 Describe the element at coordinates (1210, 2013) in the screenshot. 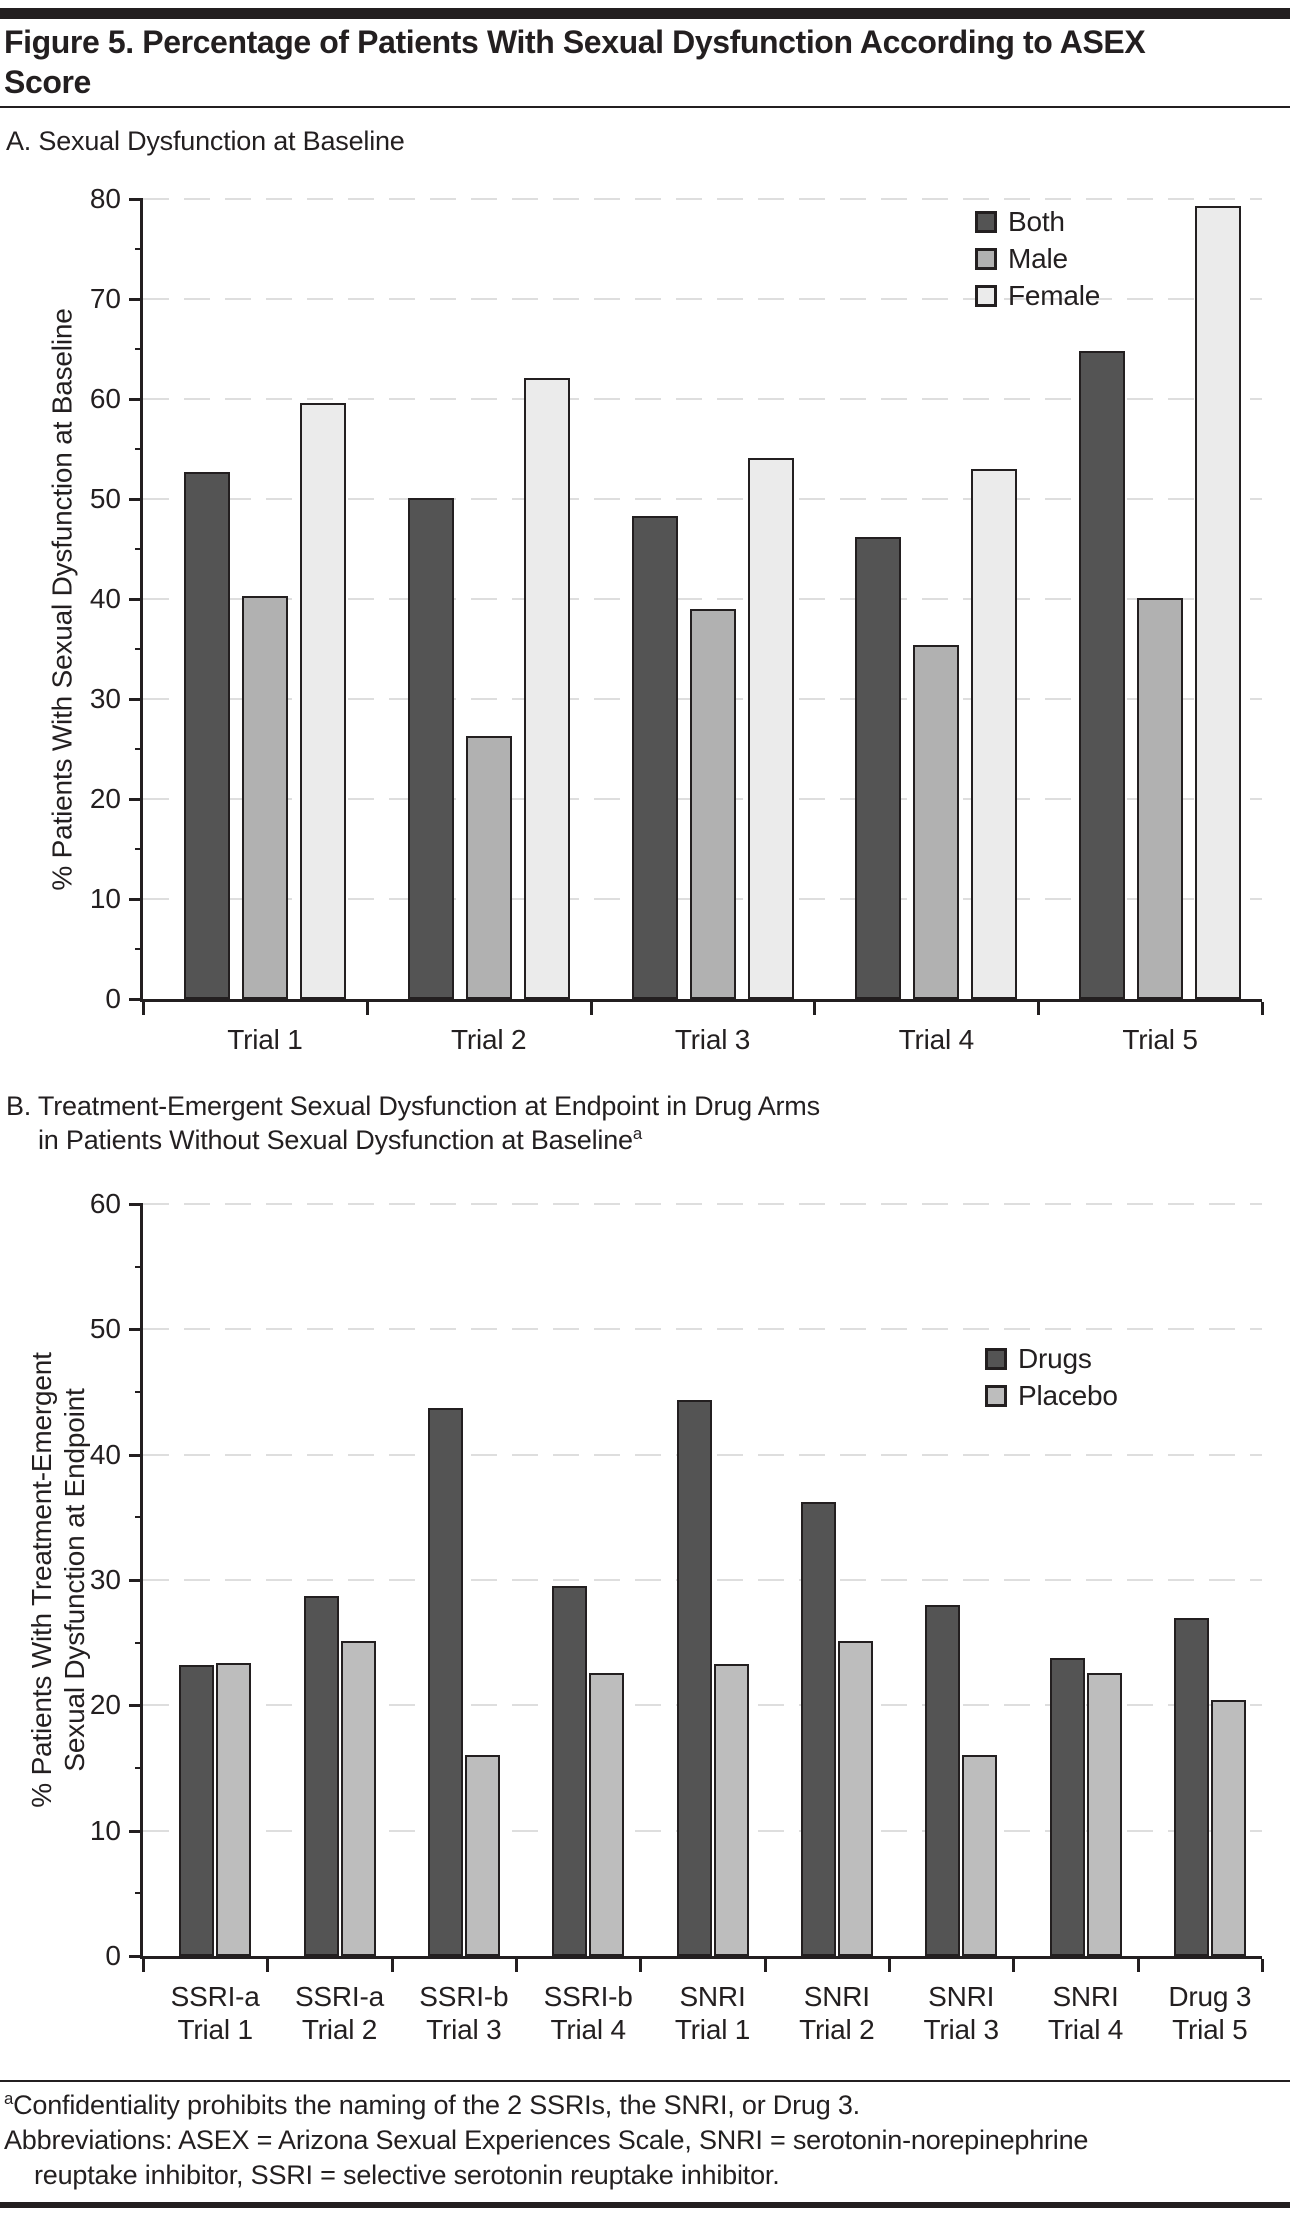

I see `x-label-drug-3-trial-5: Drug 3 Trial 5` at that location.